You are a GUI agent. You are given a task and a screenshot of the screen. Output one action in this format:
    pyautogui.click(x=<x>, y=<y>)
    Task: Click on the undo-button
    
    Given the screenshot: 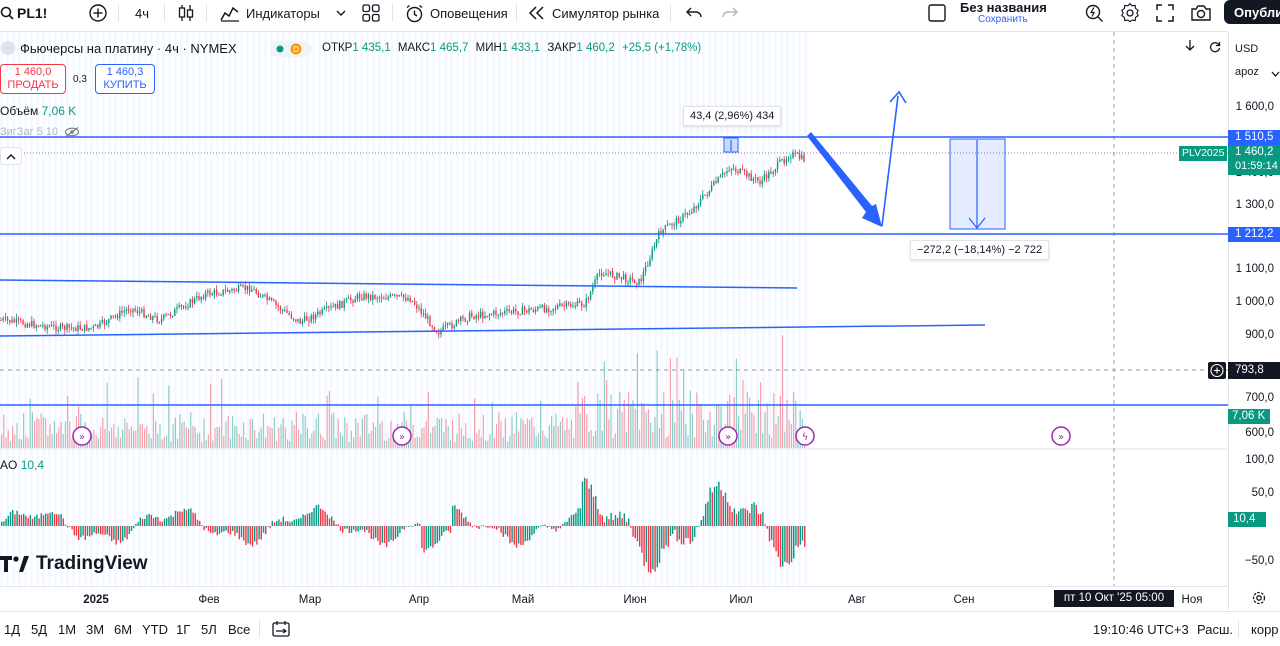 What is the action you would take?
    pyautogui.click(x=694, y=13)
    